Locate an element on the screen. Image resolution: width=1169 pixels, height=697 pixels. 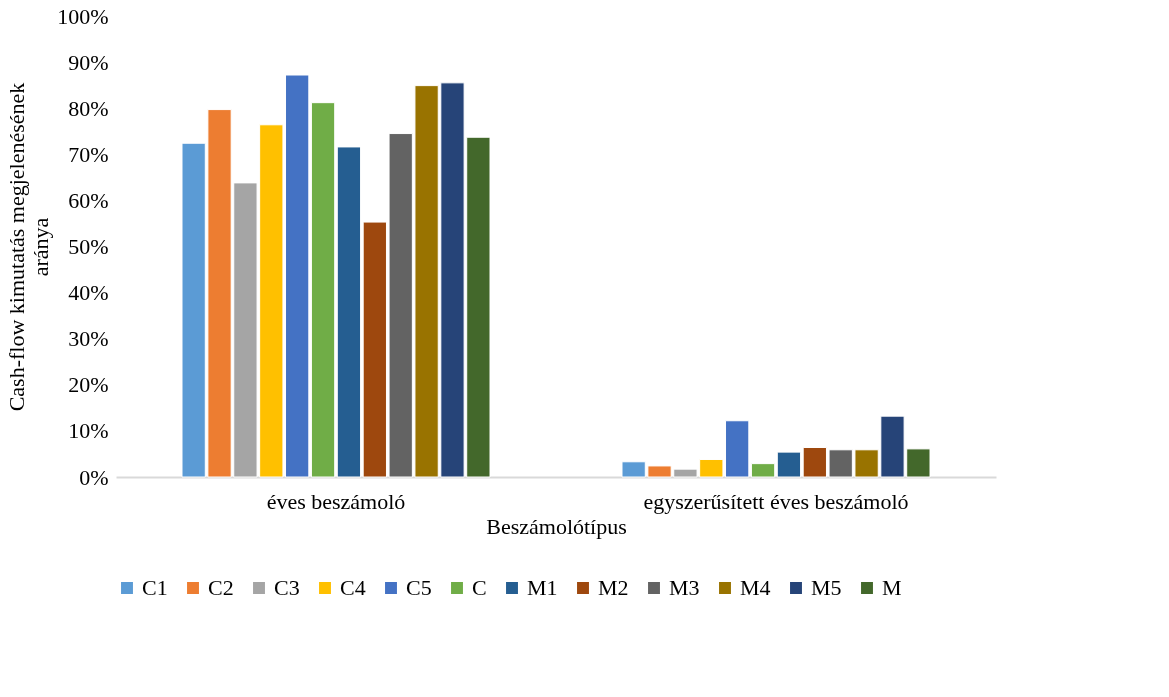
legend-label: C5 is located at coordinates (419, 587).